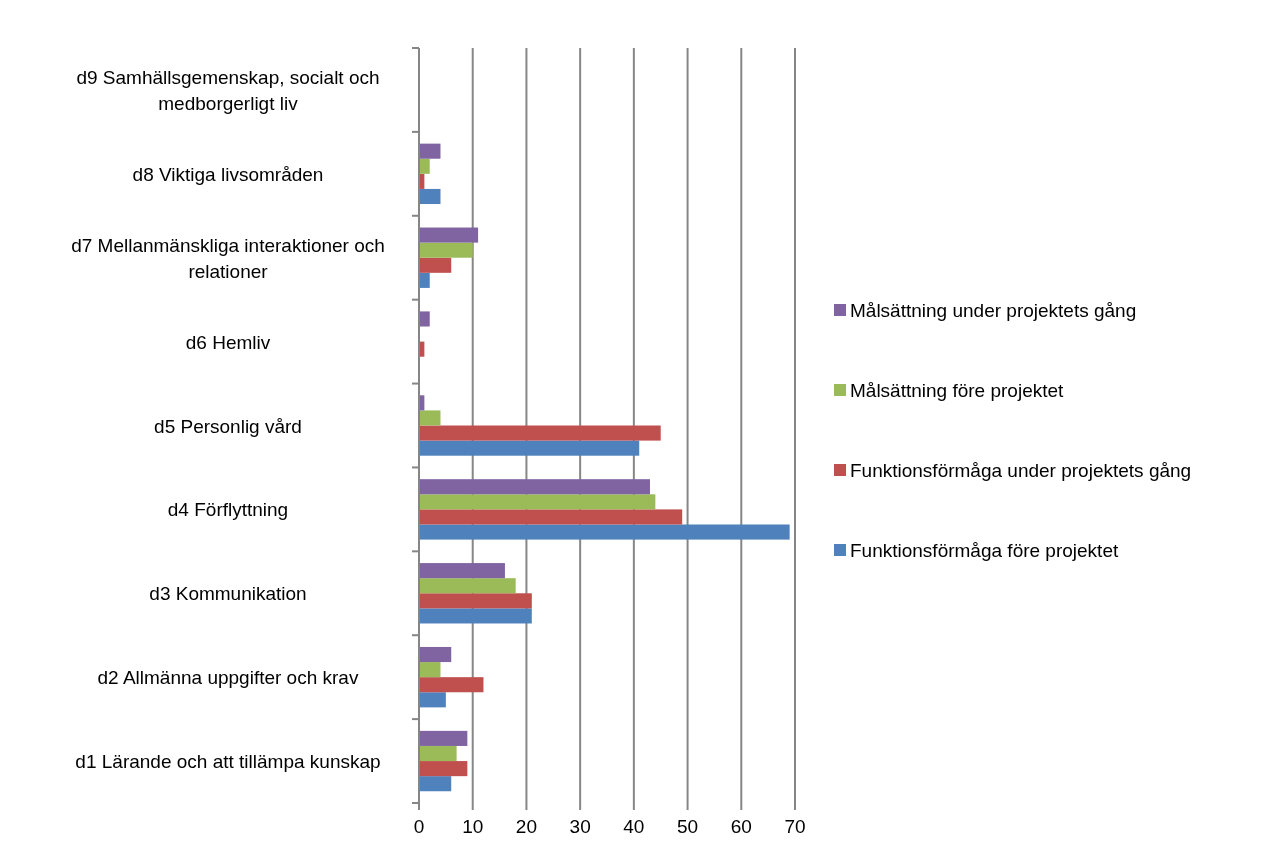 The width and height of the screenshot is (1262, 855). I want to click on x-tick-label: 30, so click(580, 826).